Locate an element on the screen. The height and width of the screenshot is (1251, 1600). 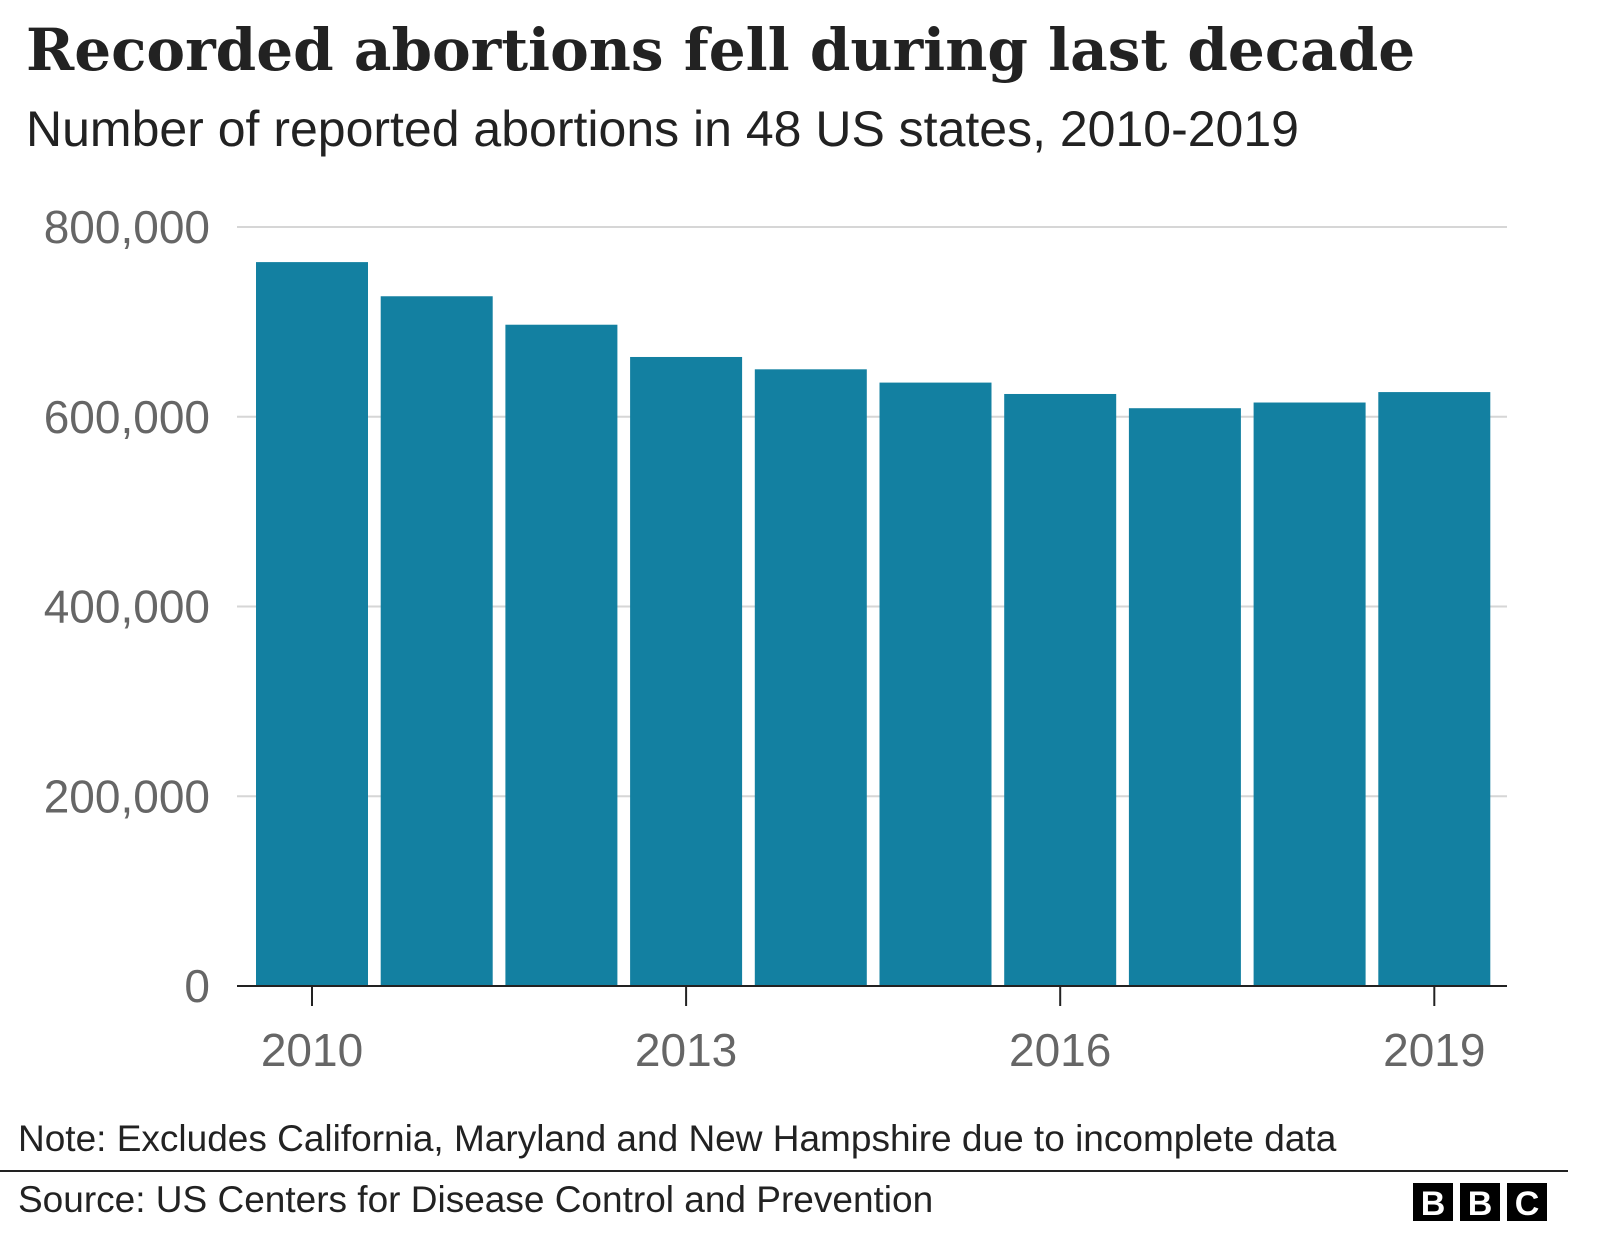
bar-2014 is located at coordinates (810, 677).